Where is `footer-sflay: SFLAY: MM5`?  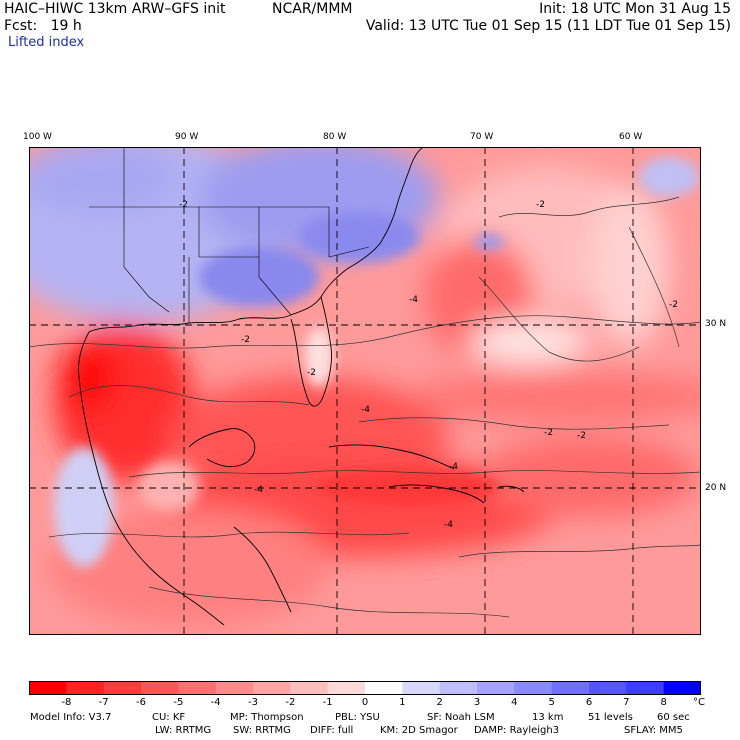
footer-sflay: SFLAY: MM5 is located at coordinates (653, 730).